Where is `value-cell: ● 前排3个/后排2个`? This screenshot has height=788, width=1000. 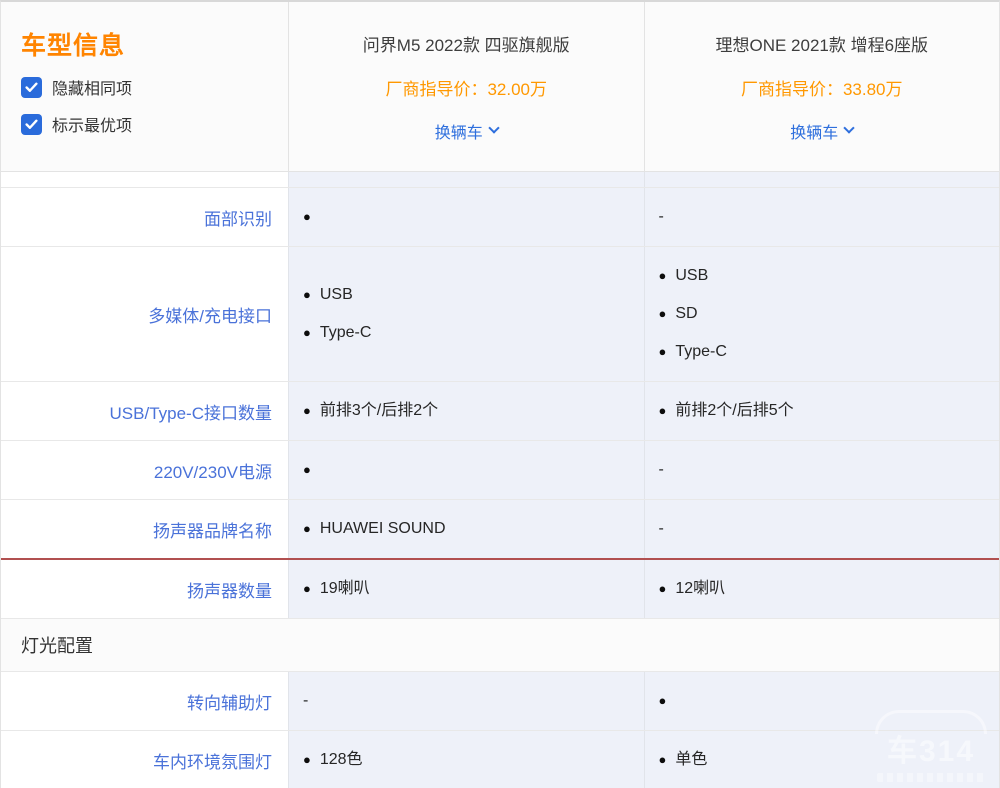
value-cell: ● 前排3个/后排2个 is located at coordinates (466, 411).